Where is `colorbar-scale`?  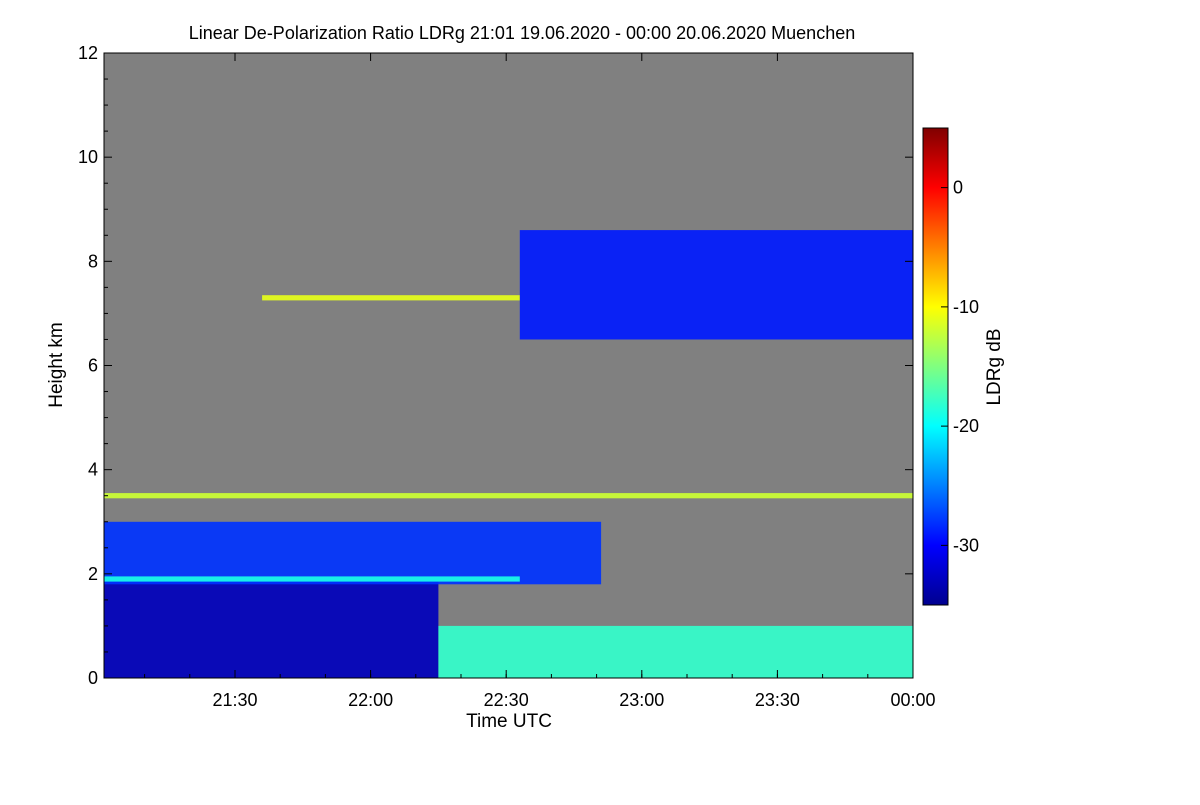 colorbar-scale is located at coordinates (935, 366).